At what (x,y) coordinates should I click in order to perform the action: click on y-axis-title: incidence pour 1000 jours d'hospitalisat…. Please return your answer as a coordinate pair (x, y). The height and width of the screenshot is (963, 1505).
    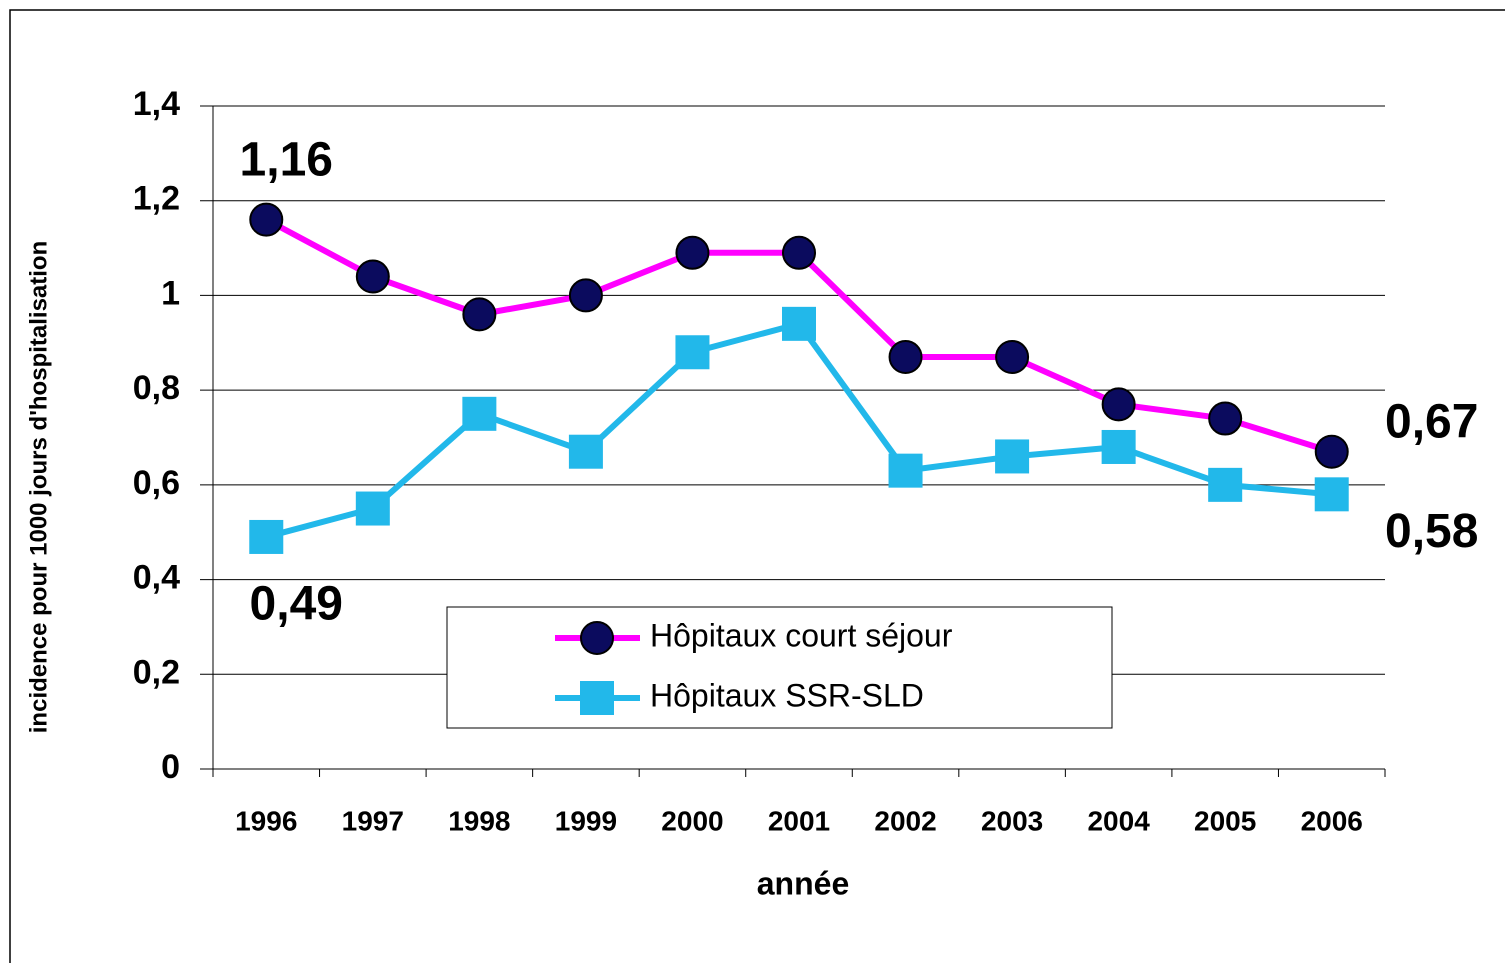
    Looking at the image, I should click on (38, 487).